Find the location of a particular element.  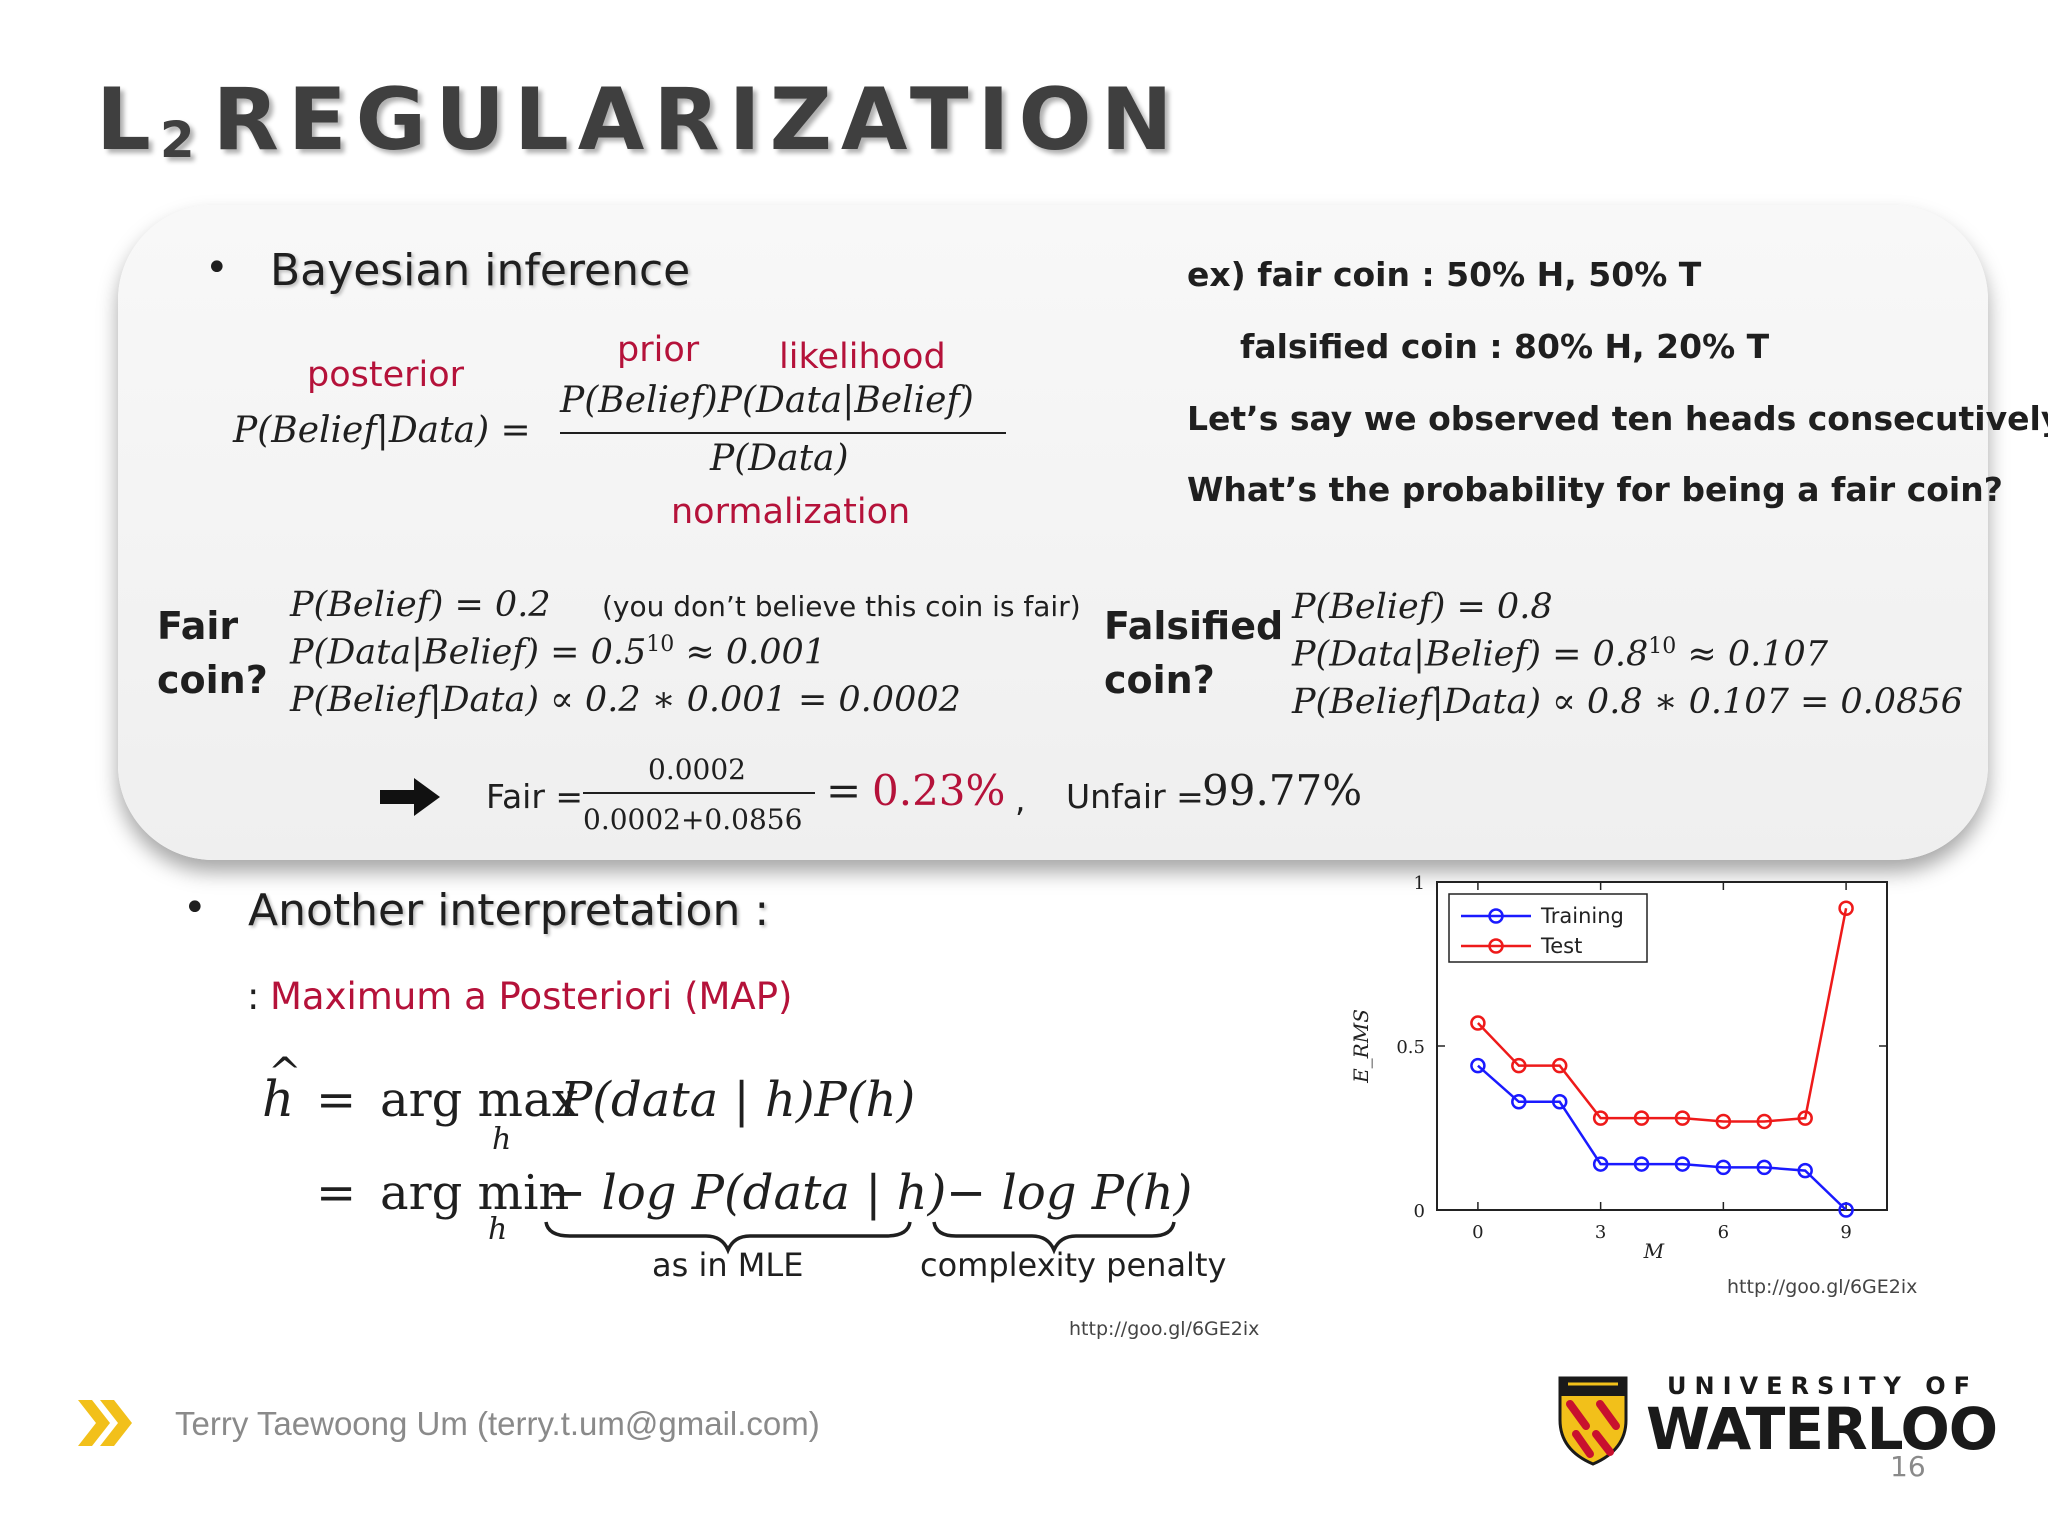

erms-chart: 0 3 6 9 0 0.5 1 M E_RMS Training Test is located at coordinates (1618, 1066).